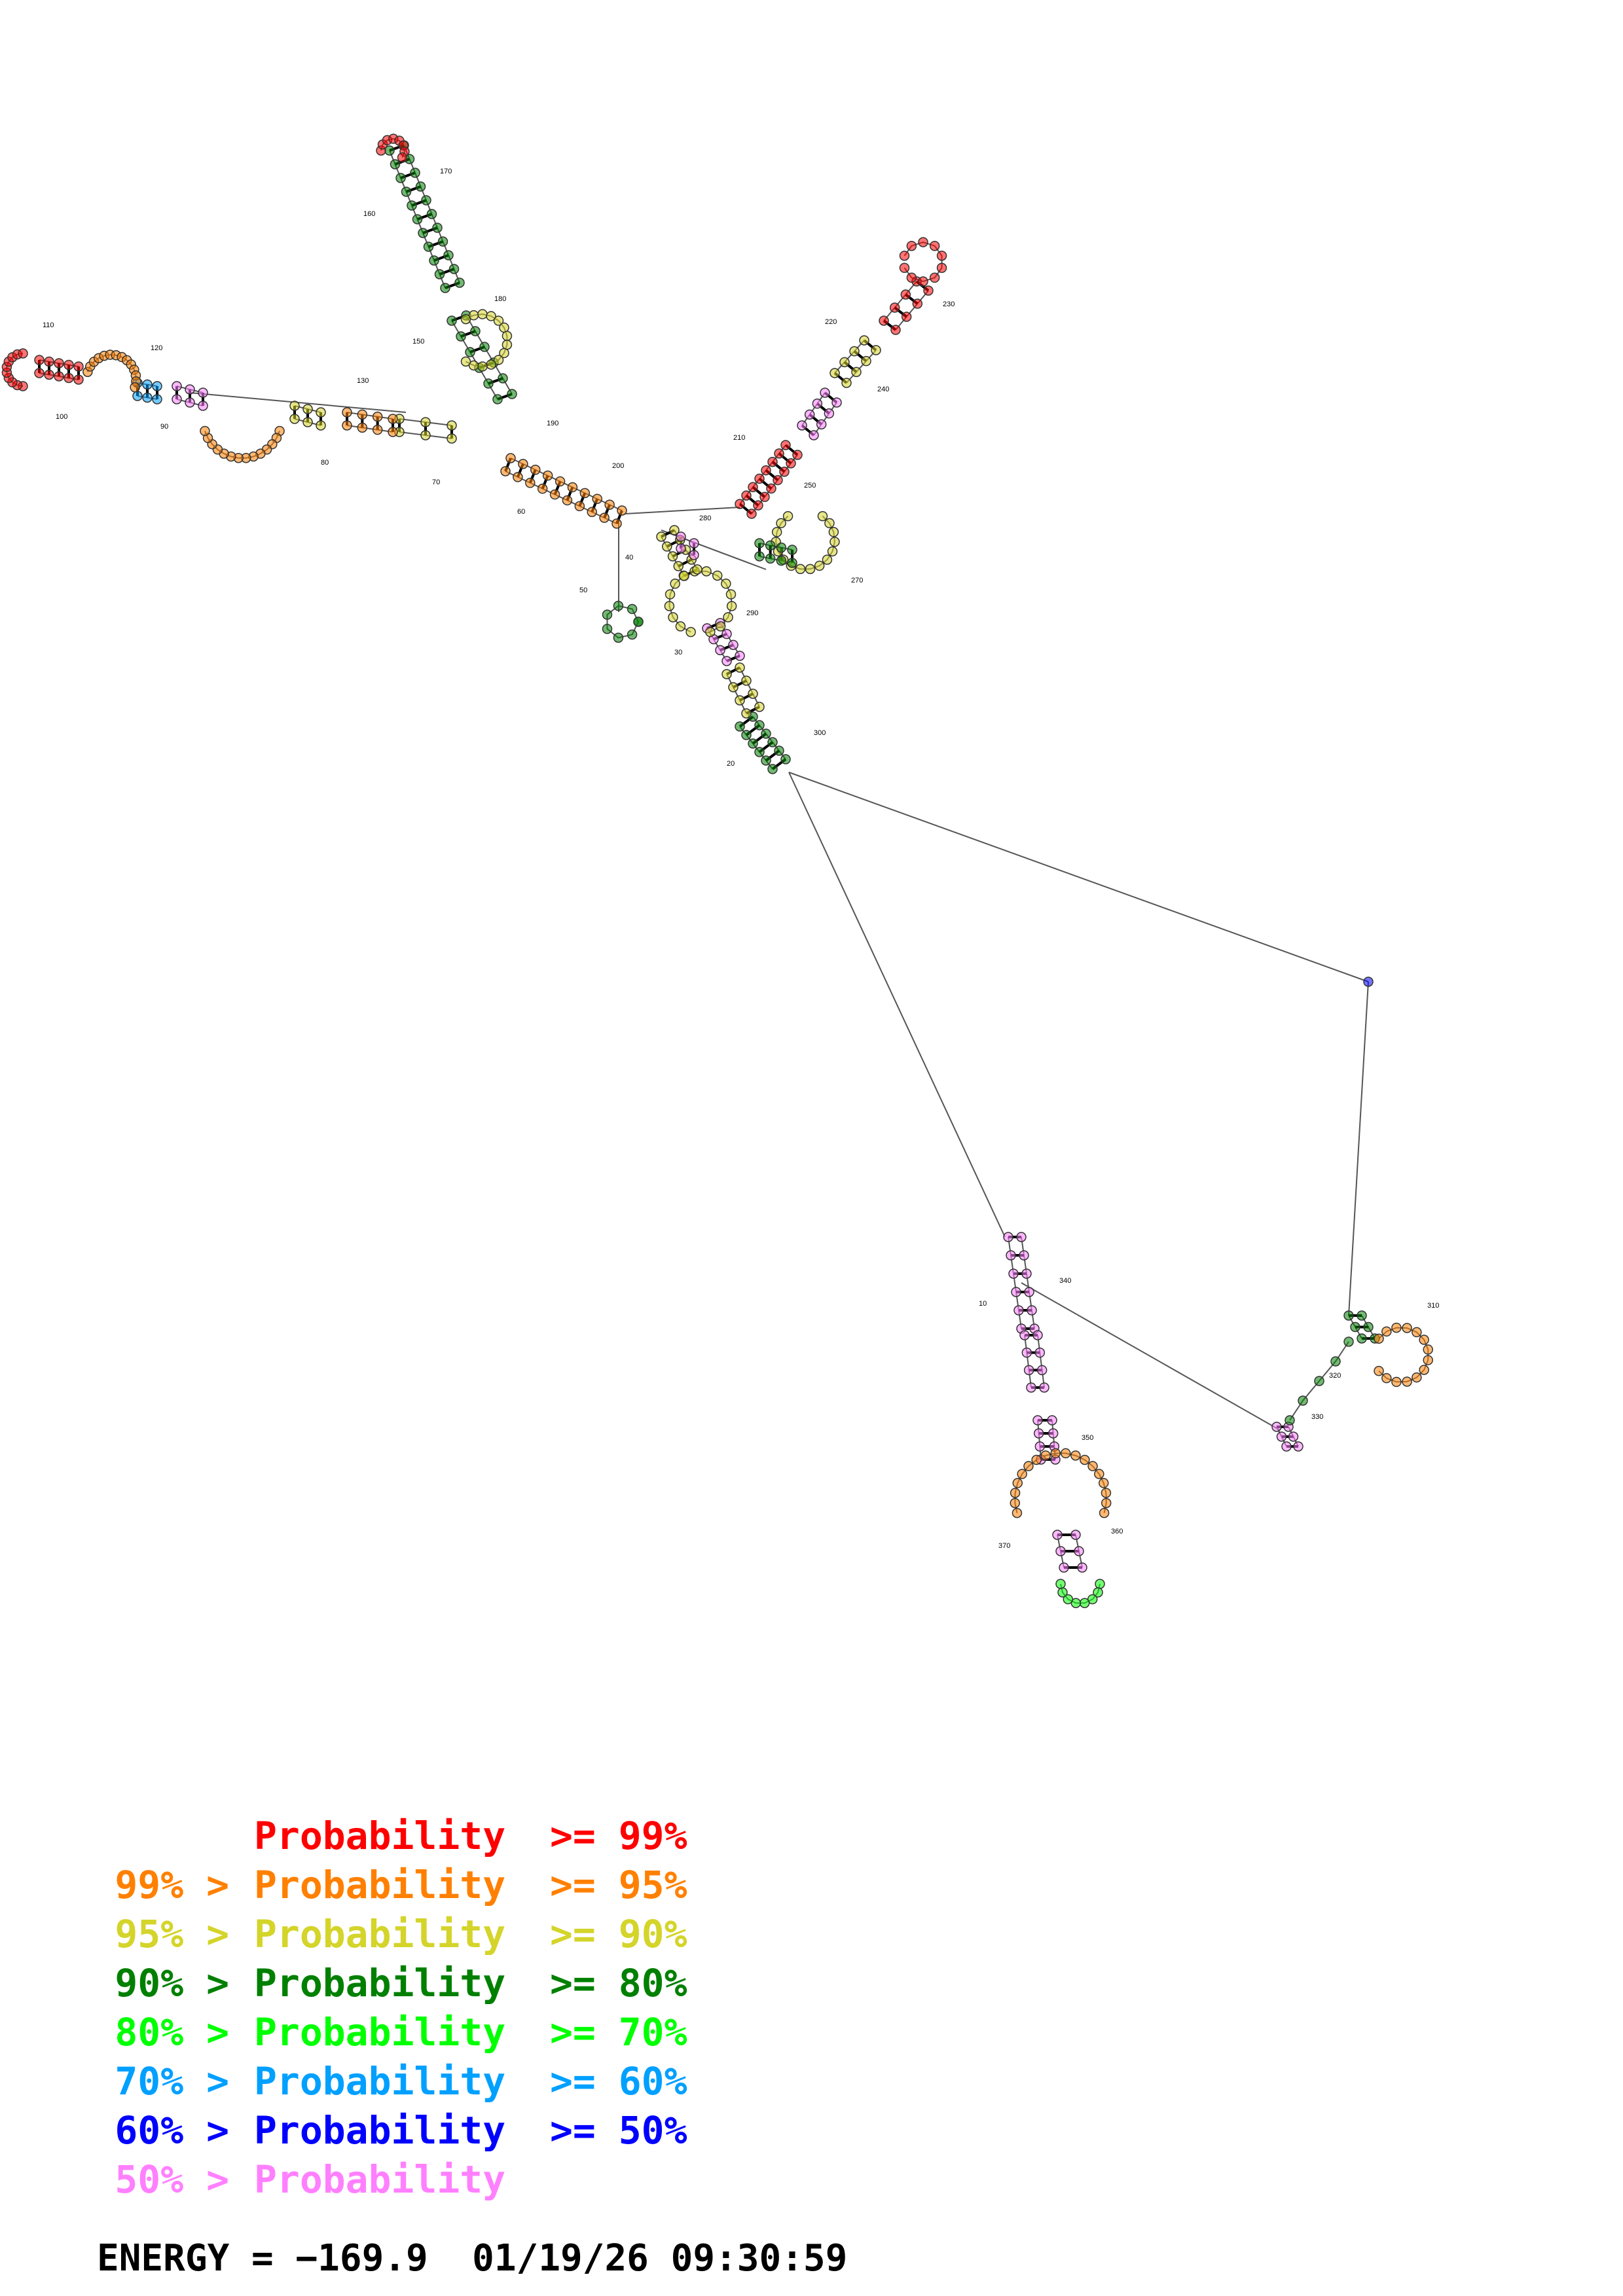  I want to click on position-label: 170, so click(446, 171).